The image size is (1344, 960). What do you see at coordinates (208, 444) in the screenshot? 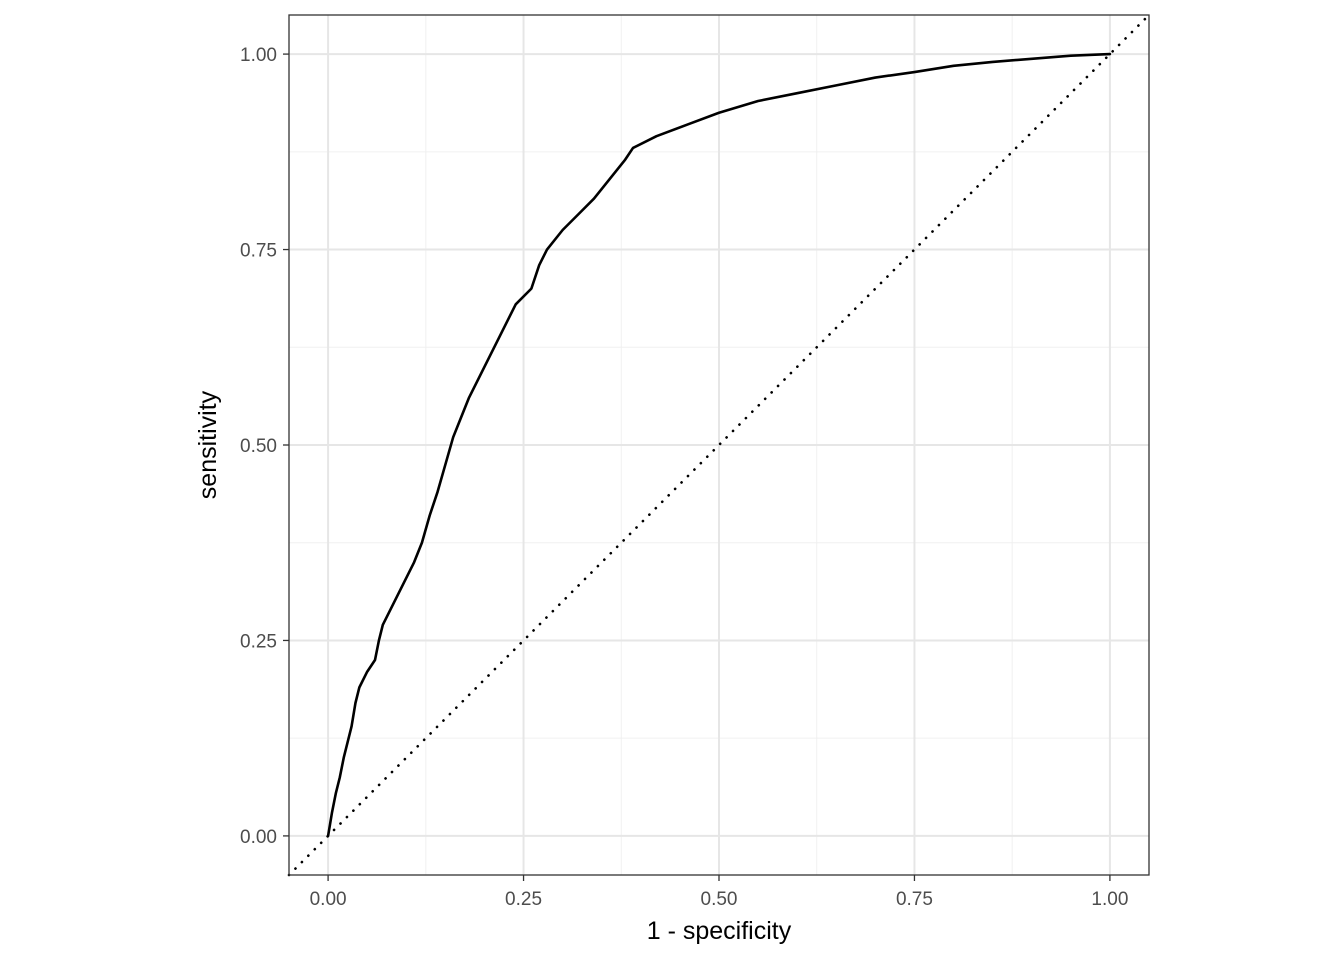
I see `y-axis-title: sensitivity` at bounding box center [208, 444].